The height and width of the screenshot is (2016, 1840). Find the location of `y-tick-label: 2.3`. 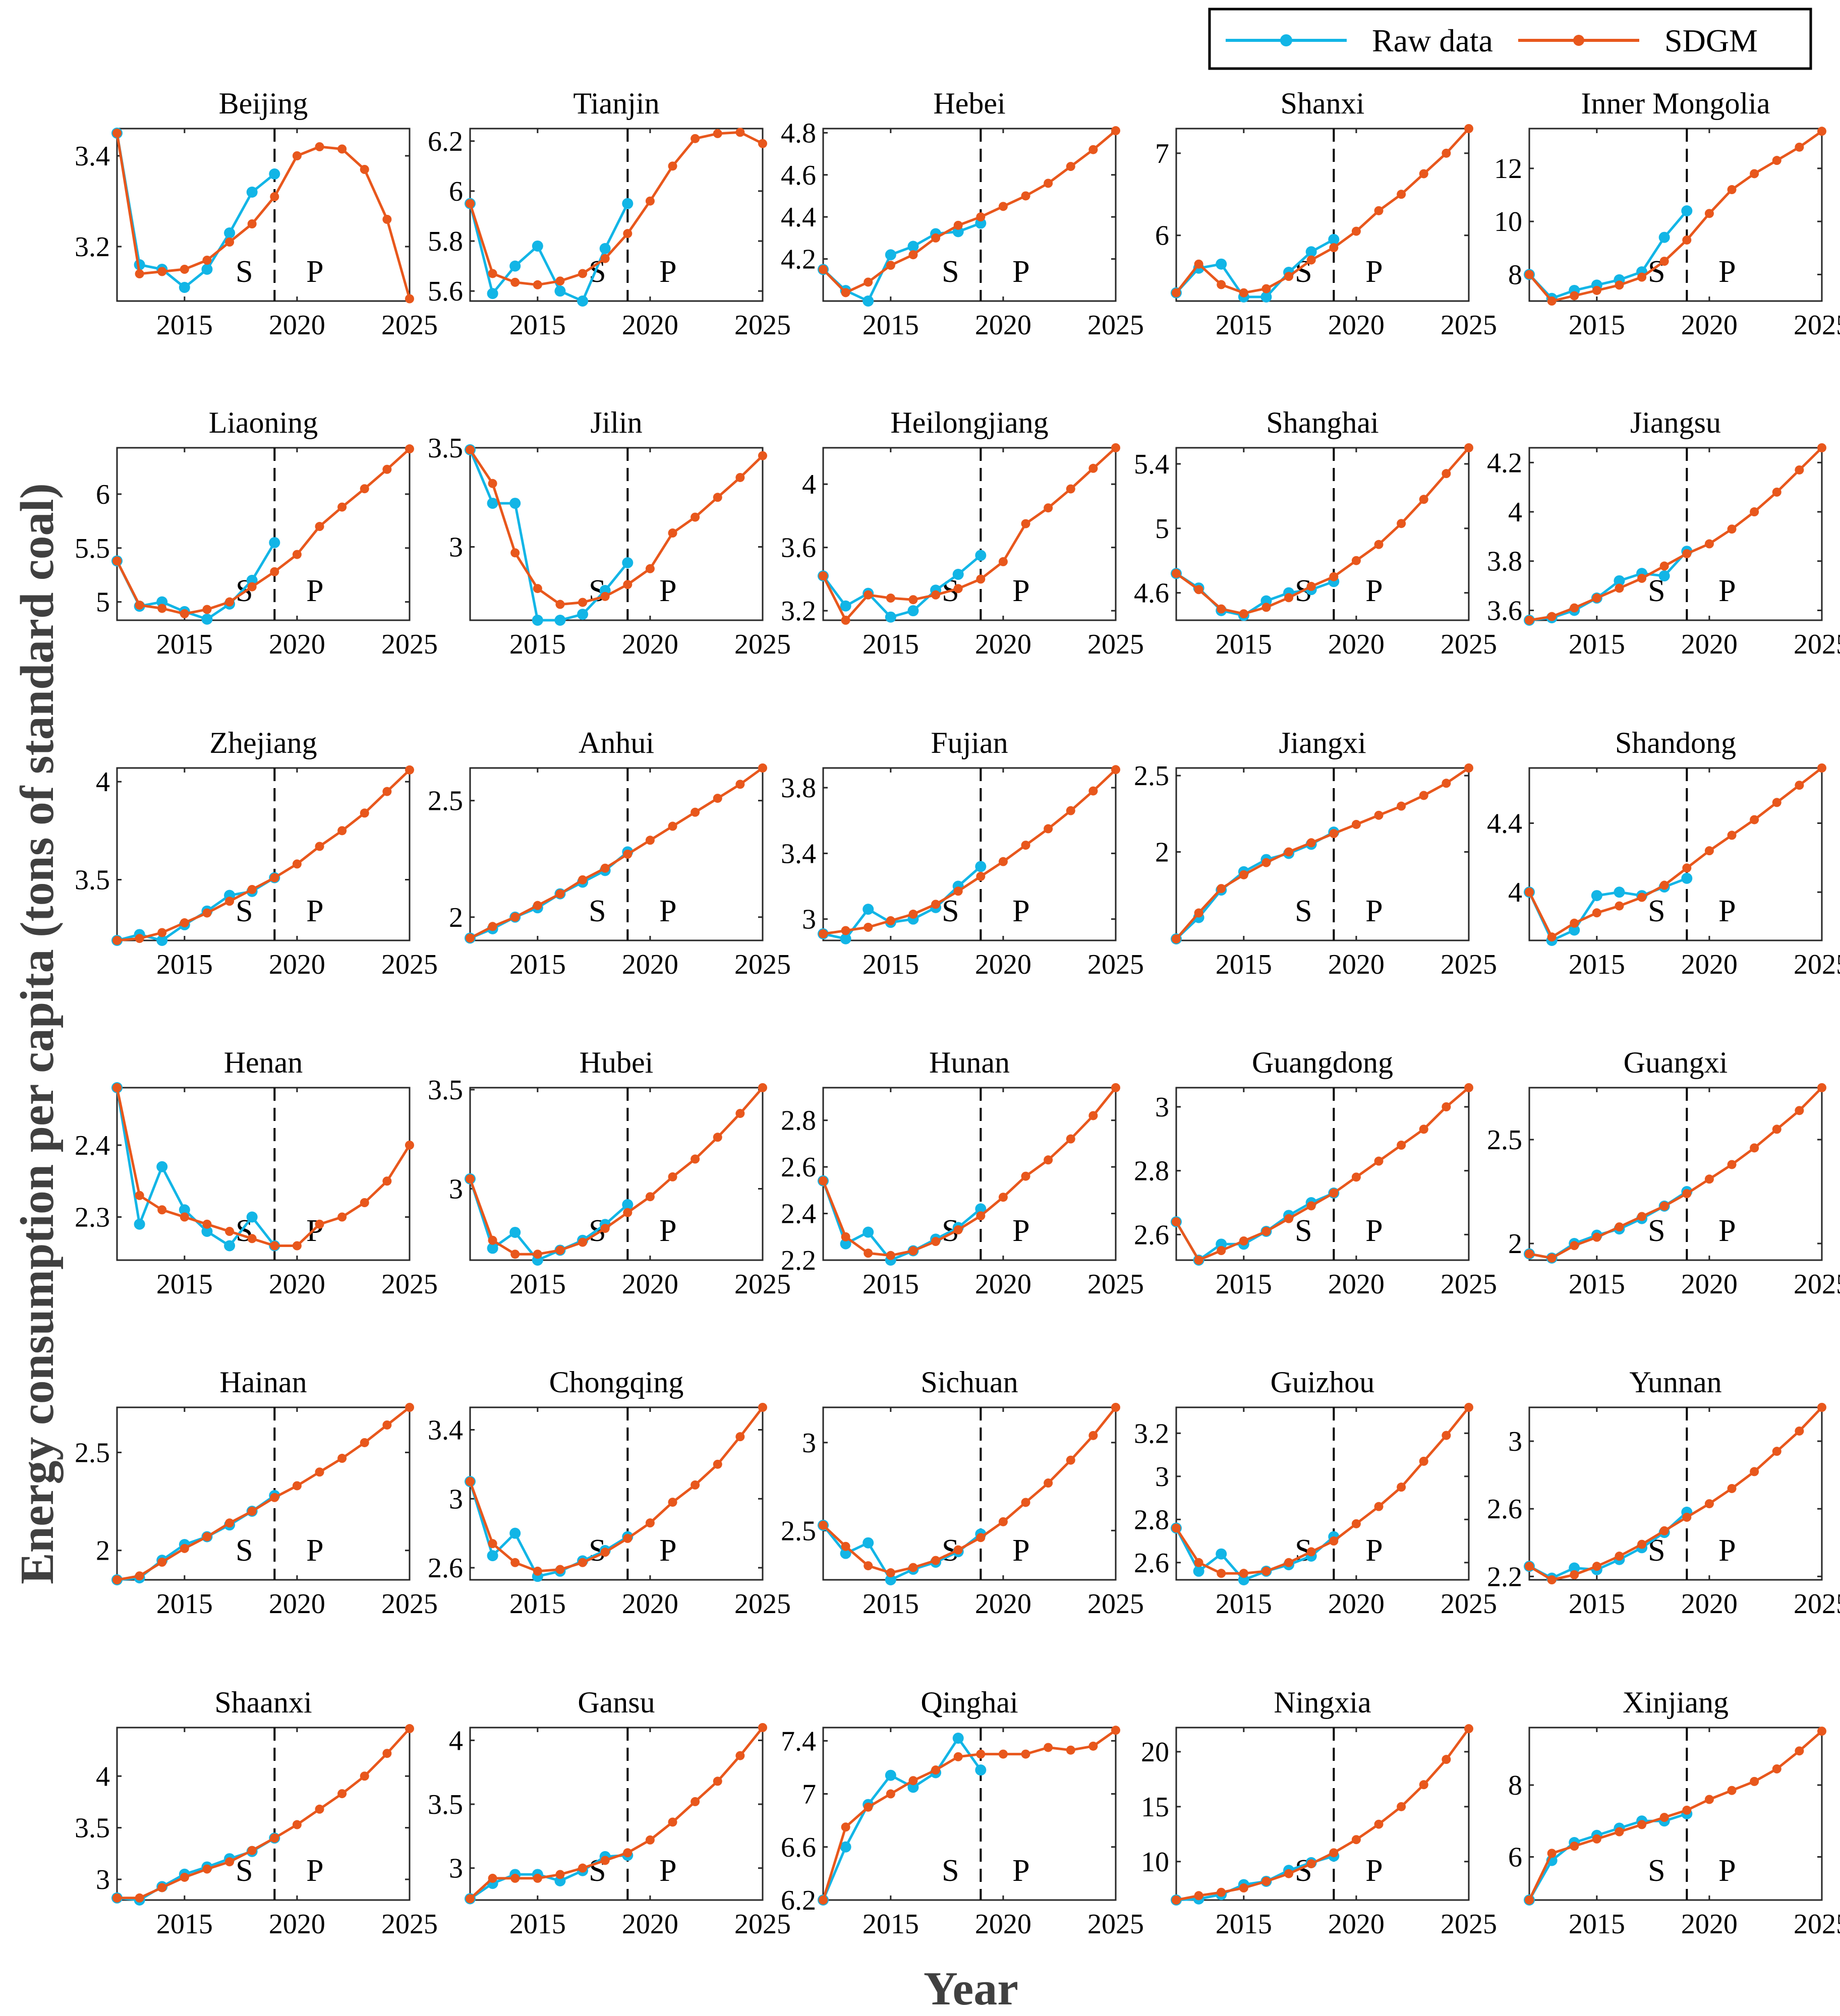

y-tick-label: 2.3 is located at coordinates (92, 1217).